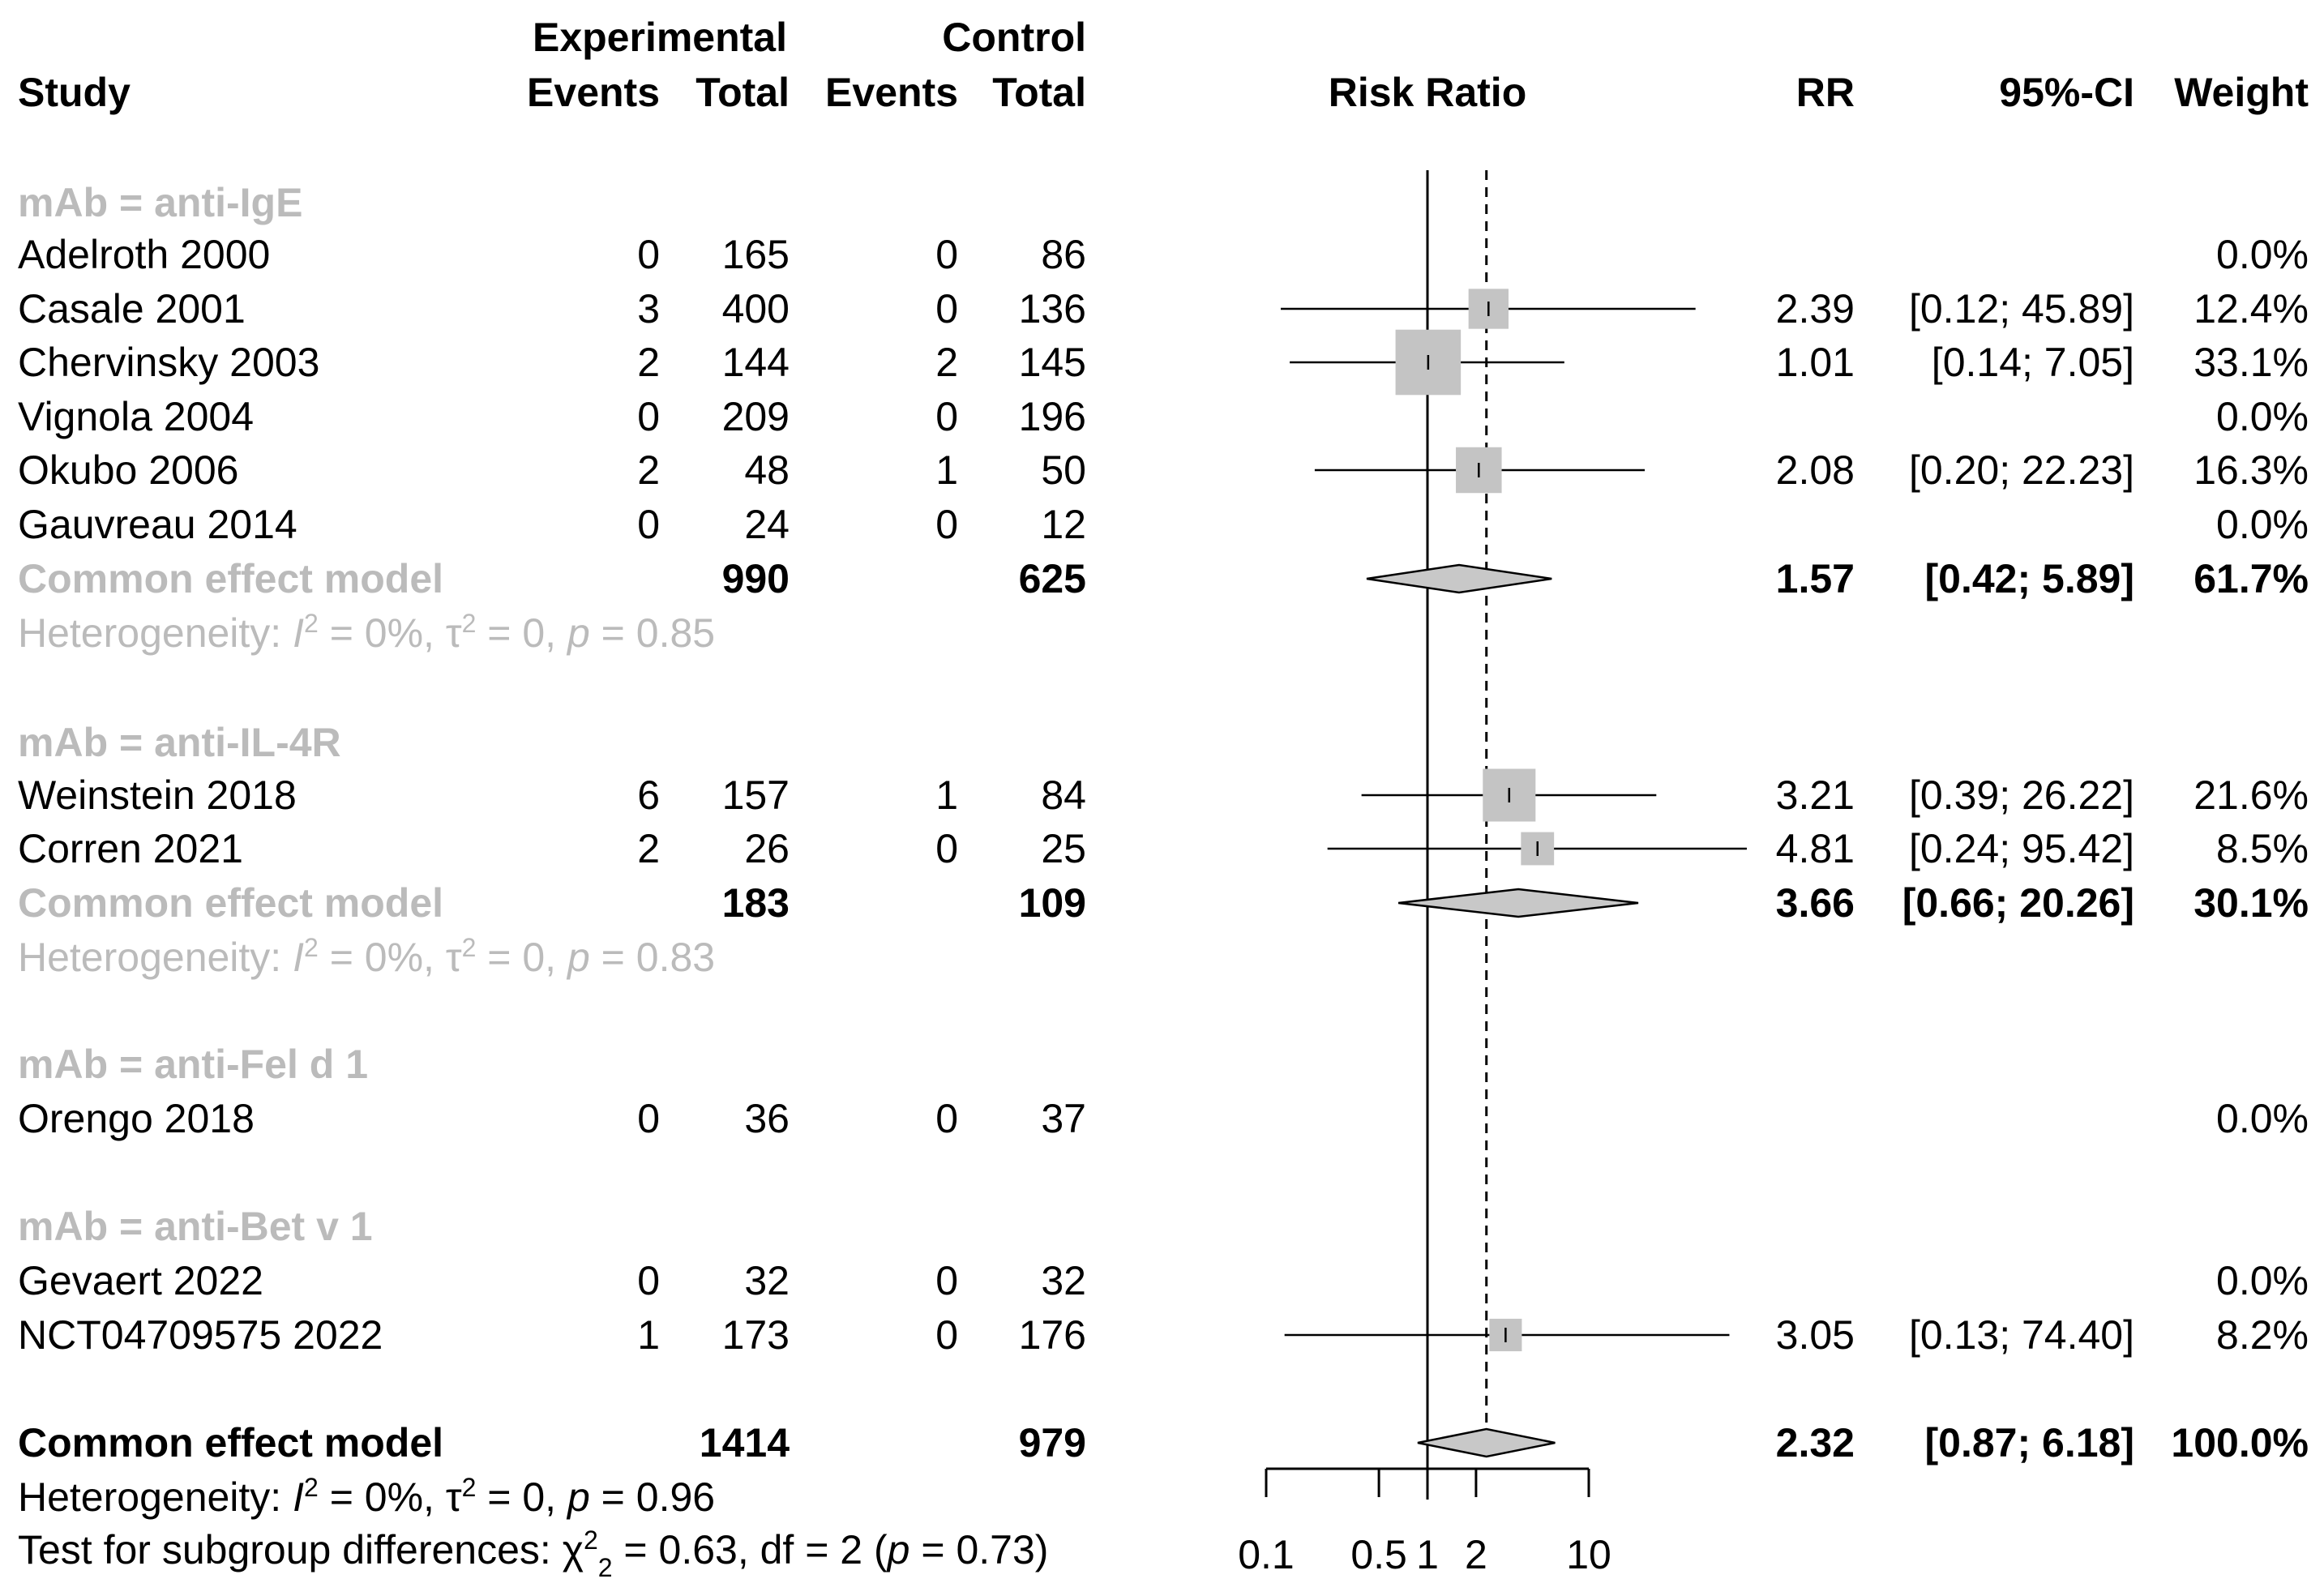  Describe the element at coordinates (366, 1496) in the screenshot. I see `overall-heterogeneity: Heterogeneity: I2 = 0%, τ2 = 0, p = 0.96` at that location.